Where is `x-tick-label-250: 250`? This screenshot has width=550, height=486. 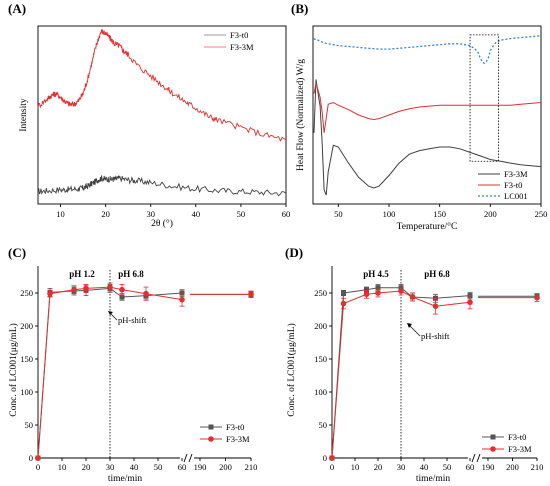 x-tick-label-250: 250 is located at coordinates (541, 214).